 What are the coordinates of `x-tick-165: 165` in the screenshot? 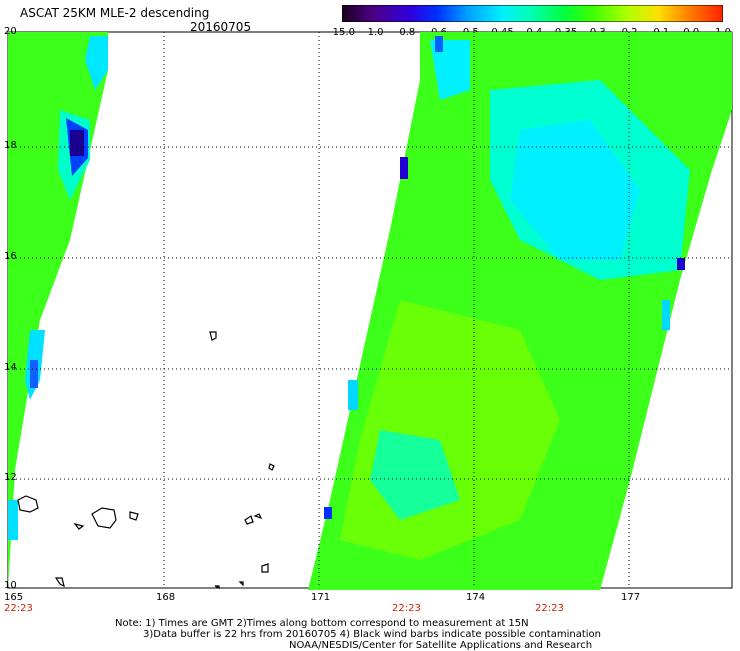 It's located at (14, 597).